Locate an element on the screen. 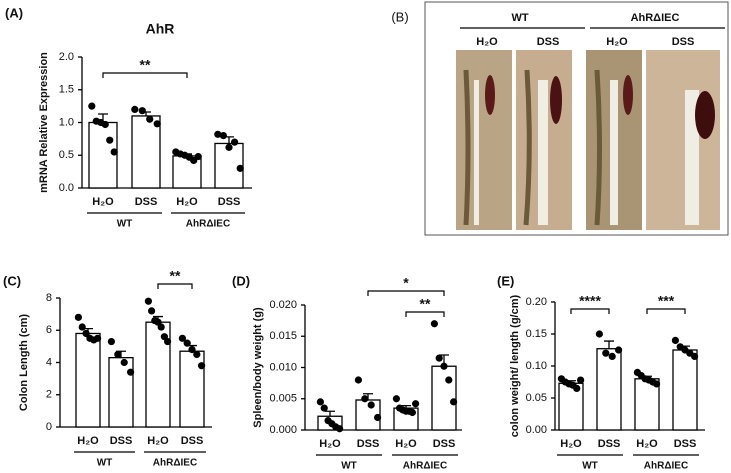 The width and height of the screenshot is (731, 473). y-tick-label: 4 is located at coordinates (49, 362).